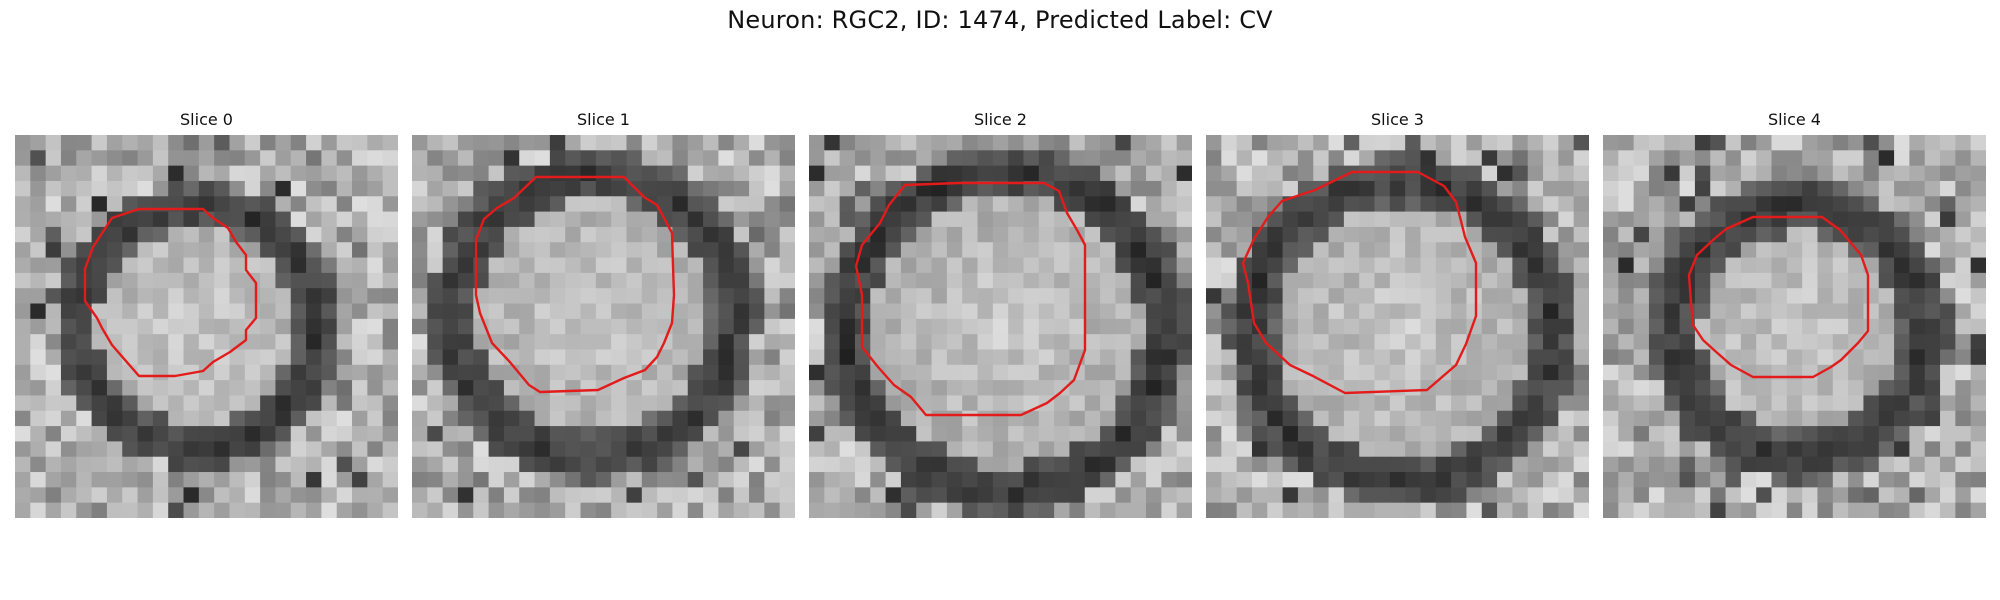 The image size is (2000, 600). Describe the element at coordinates (1000, 119) in the screenshot. I see `slice-title-2: Slice 2` at that location.